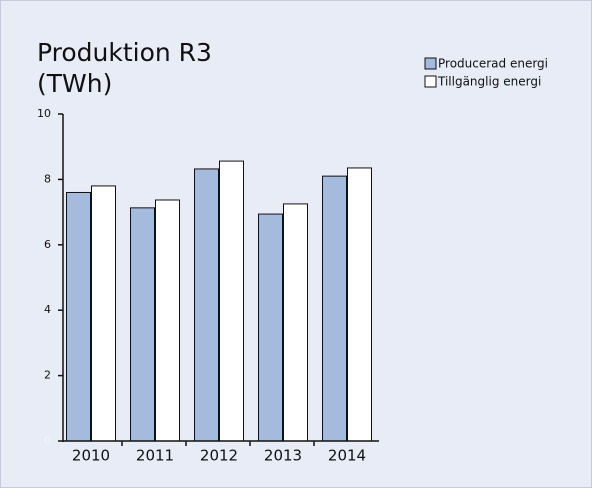 This screenshot has width=592, height=488. Describe the element at coordinates (219, 456) in the screenshot. I see `x-tick-label: 2012` at that location.